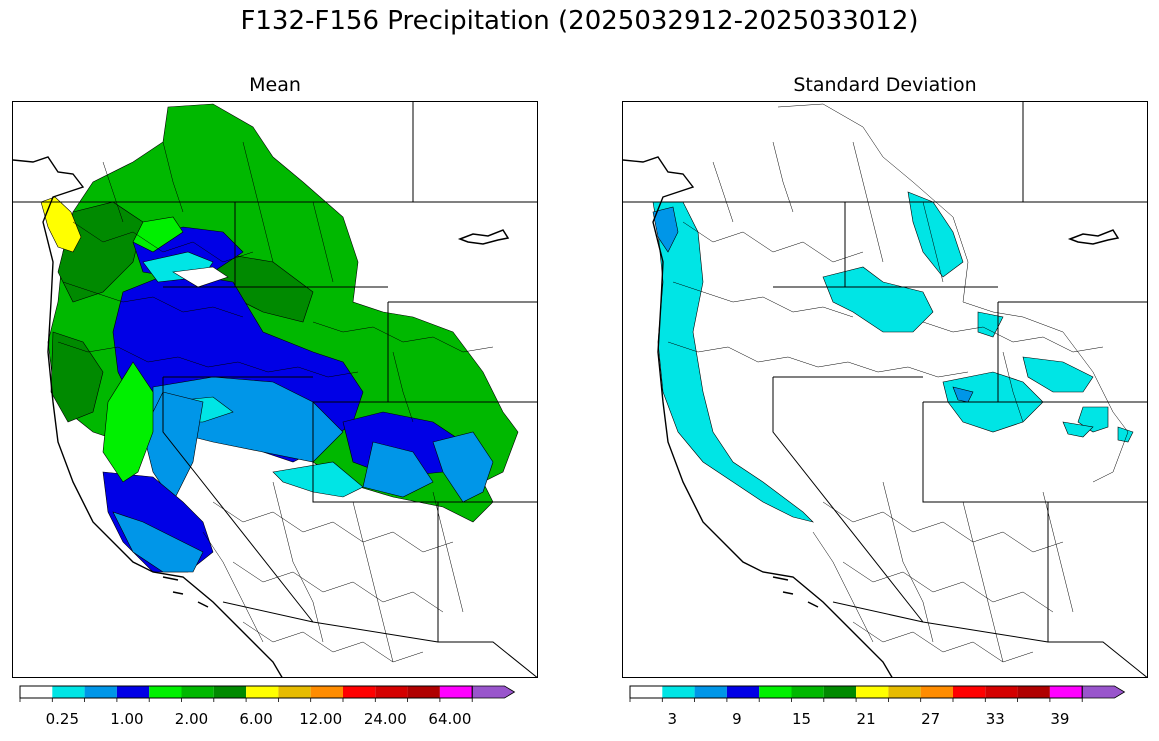  Describe the element at coordinates (275, 85) in the screenshot. I see `mean-panel-title: Mean` at that location.